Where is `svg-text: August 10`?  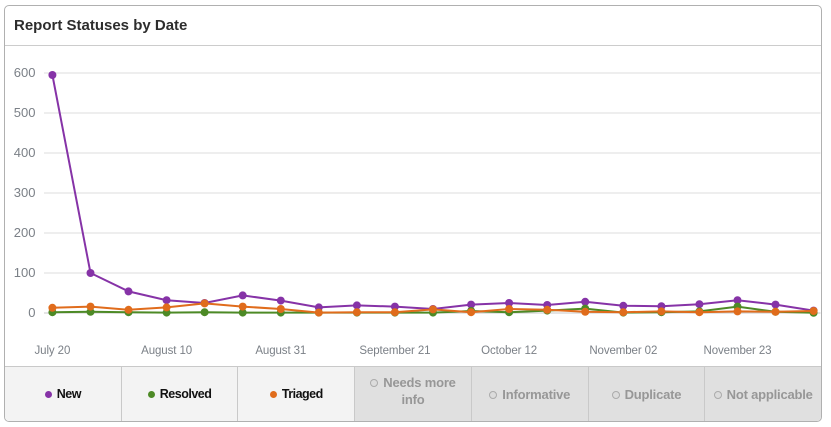
svg-text: August 10 is located at coordinates (166, 351).